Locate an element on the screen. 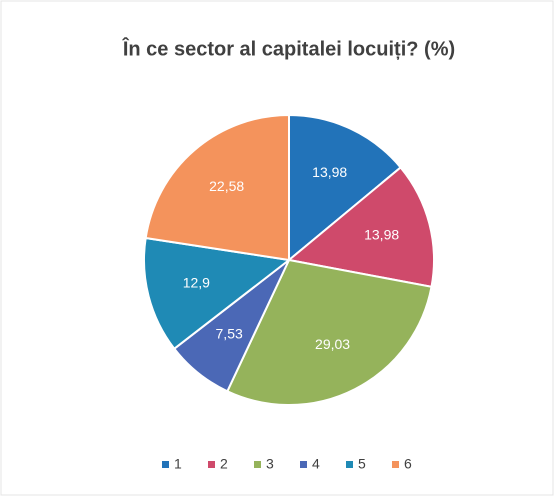 The width and height of the screenshot is (555, 497). data-label: 12,9 is located at coordinates (196, 283).